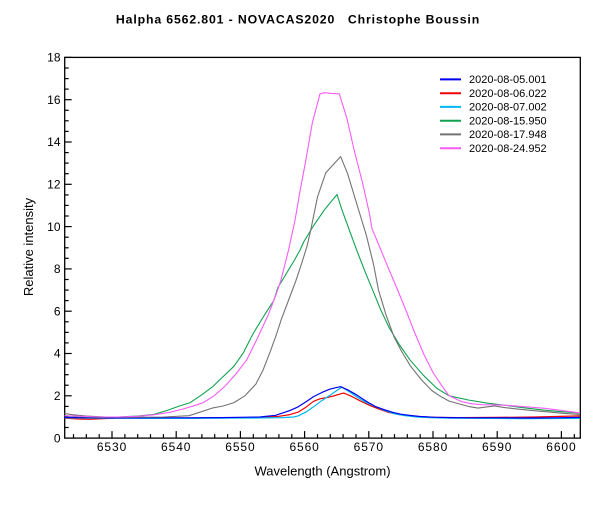  I want to click on svg-text: 2020-08-24.952, so click(508, 149).